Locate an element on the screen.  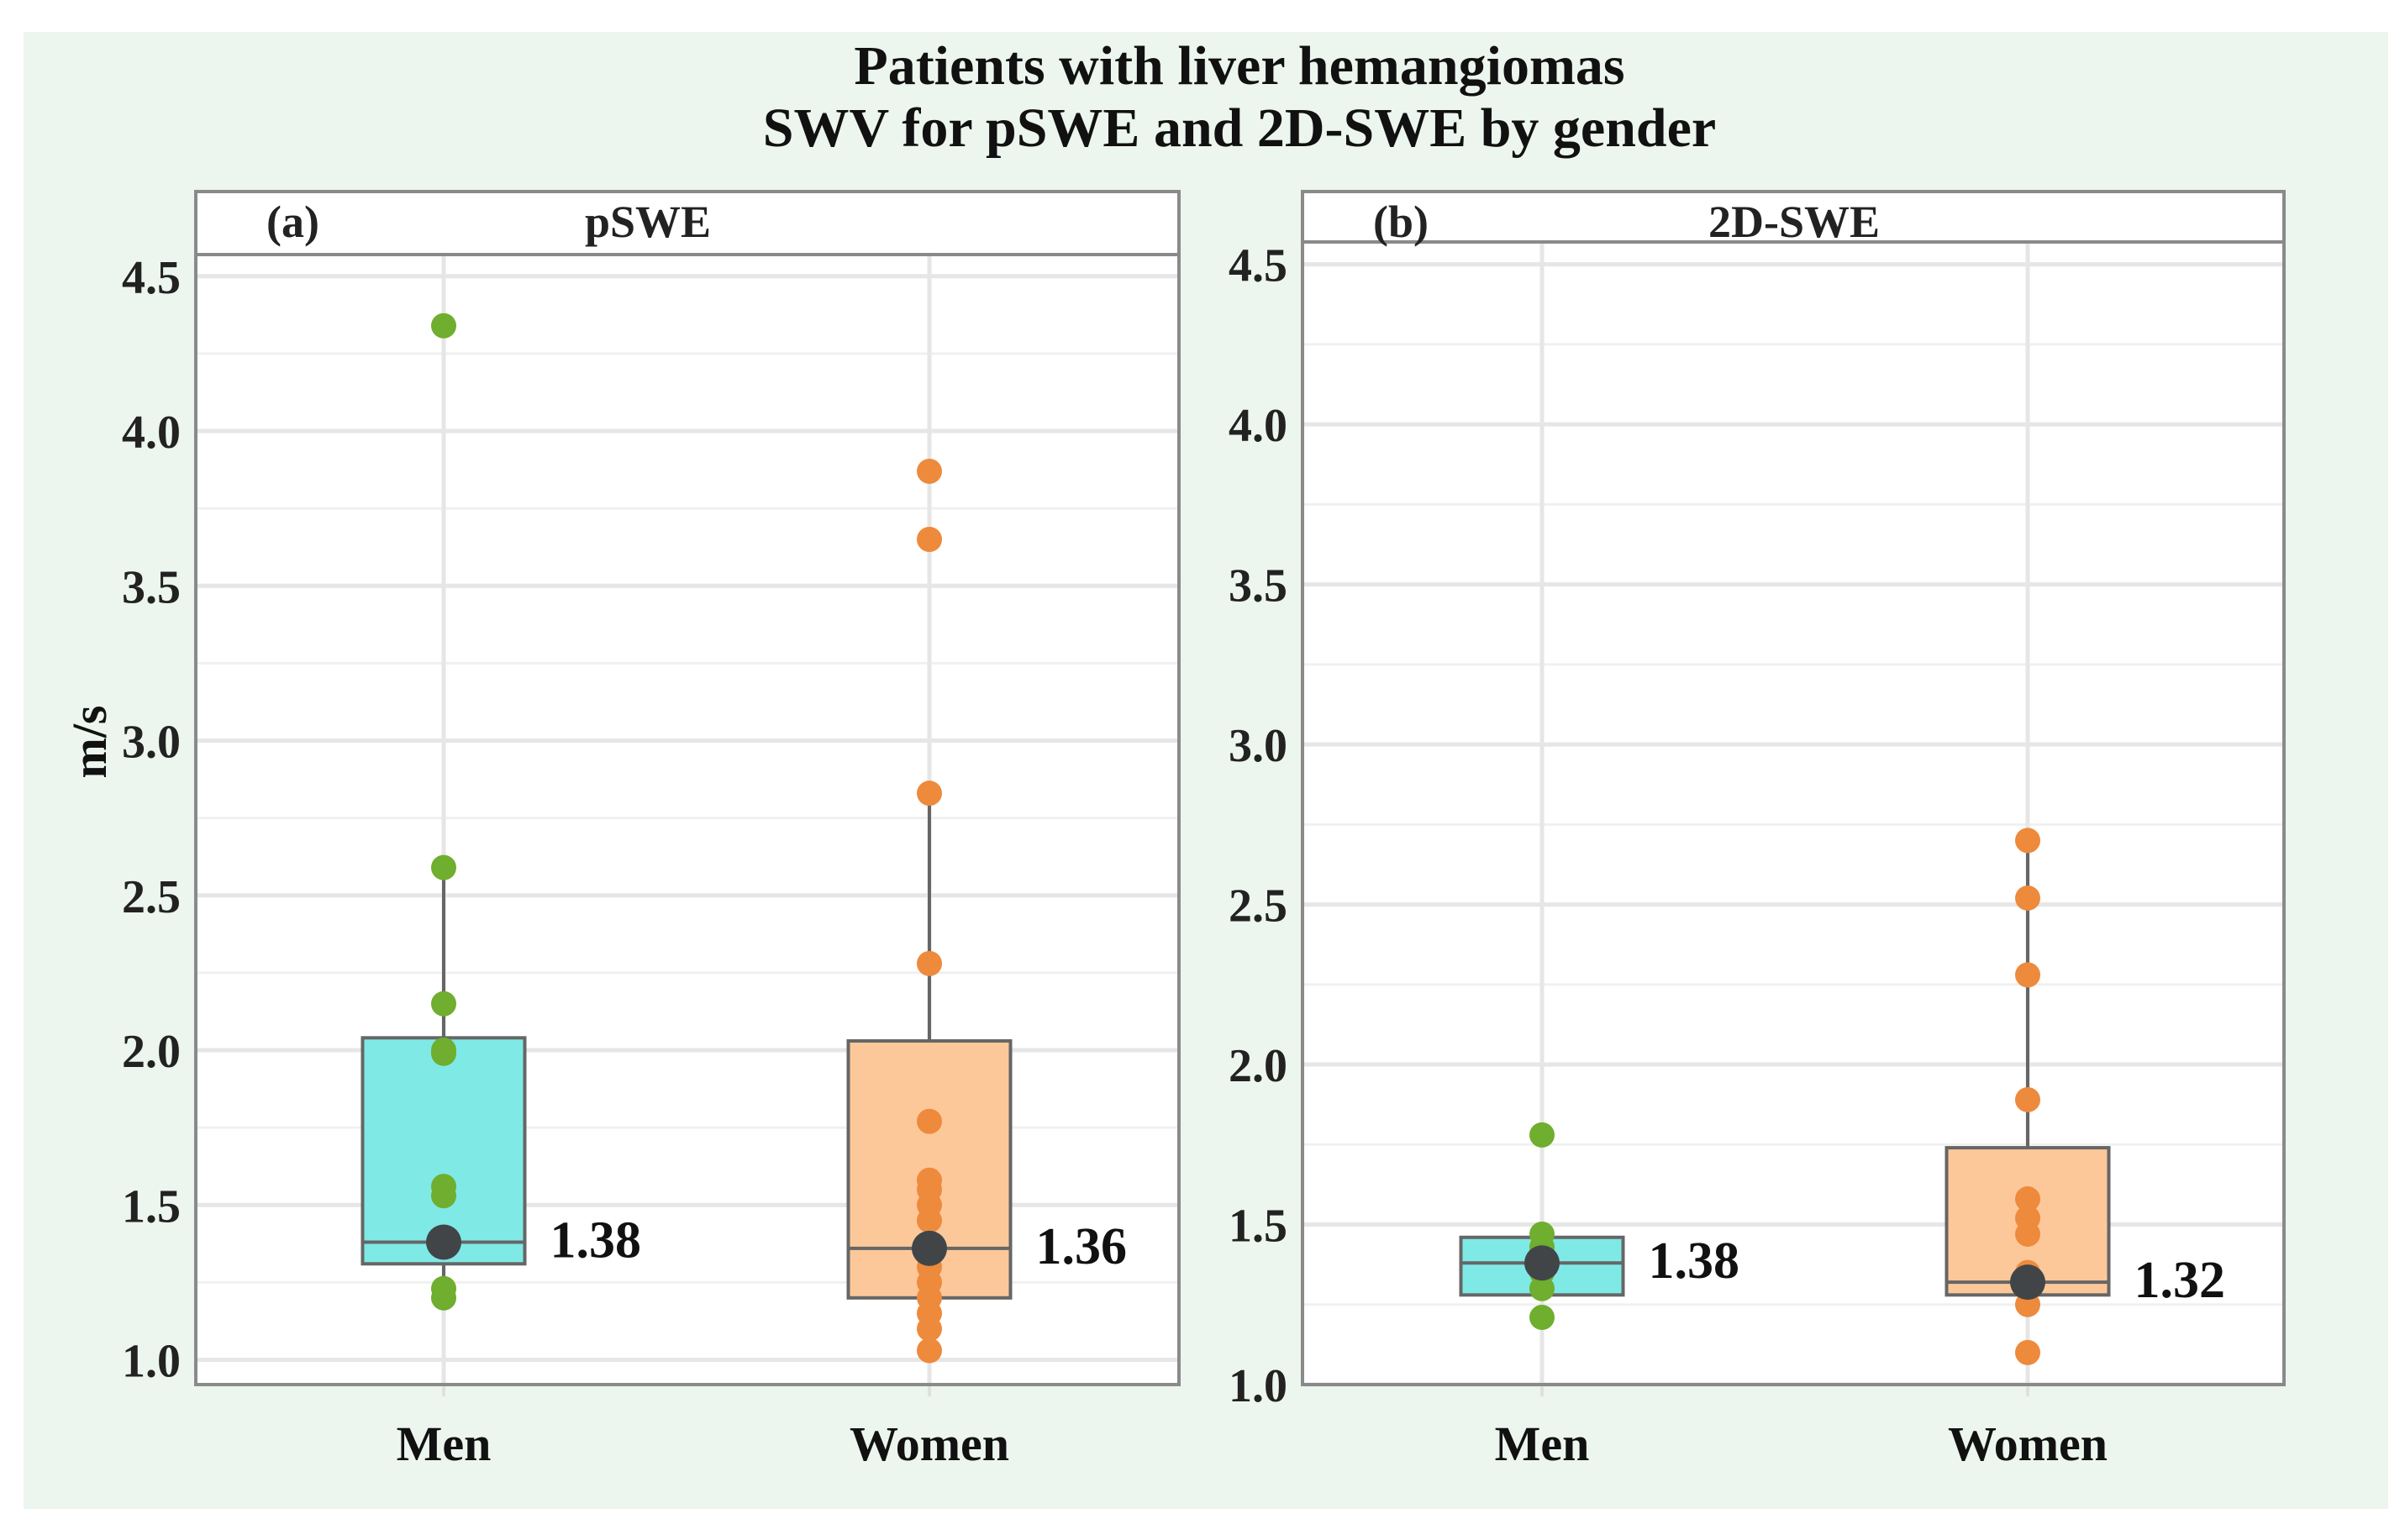
panel-a-tag: (a) is located at coordinates (292, 222).